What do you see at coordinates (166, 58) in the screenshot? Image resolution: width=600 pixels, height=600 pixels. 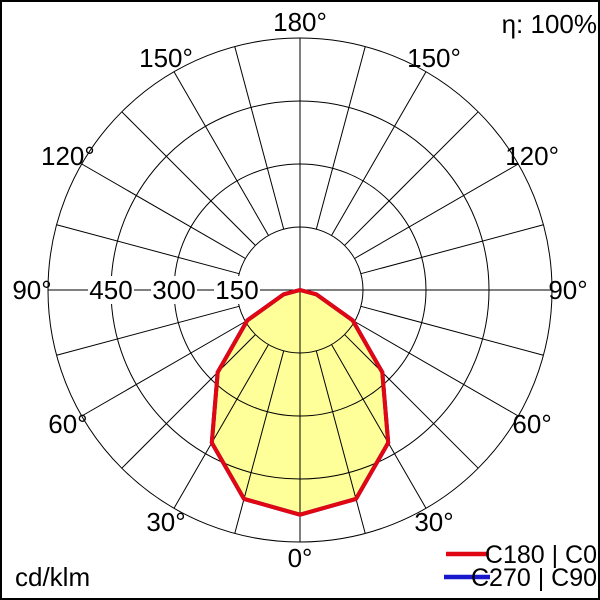 I see `angle-label-150-left: 150°` at bounding box center [166, 58].